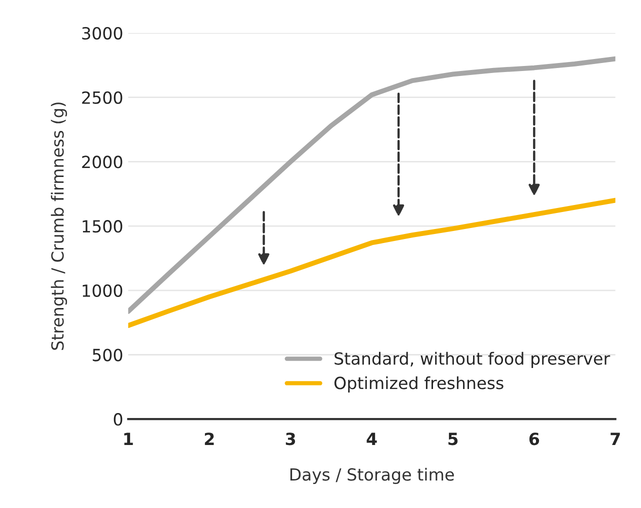  I want to click on x-tick-label: 7, so click(615, 438).